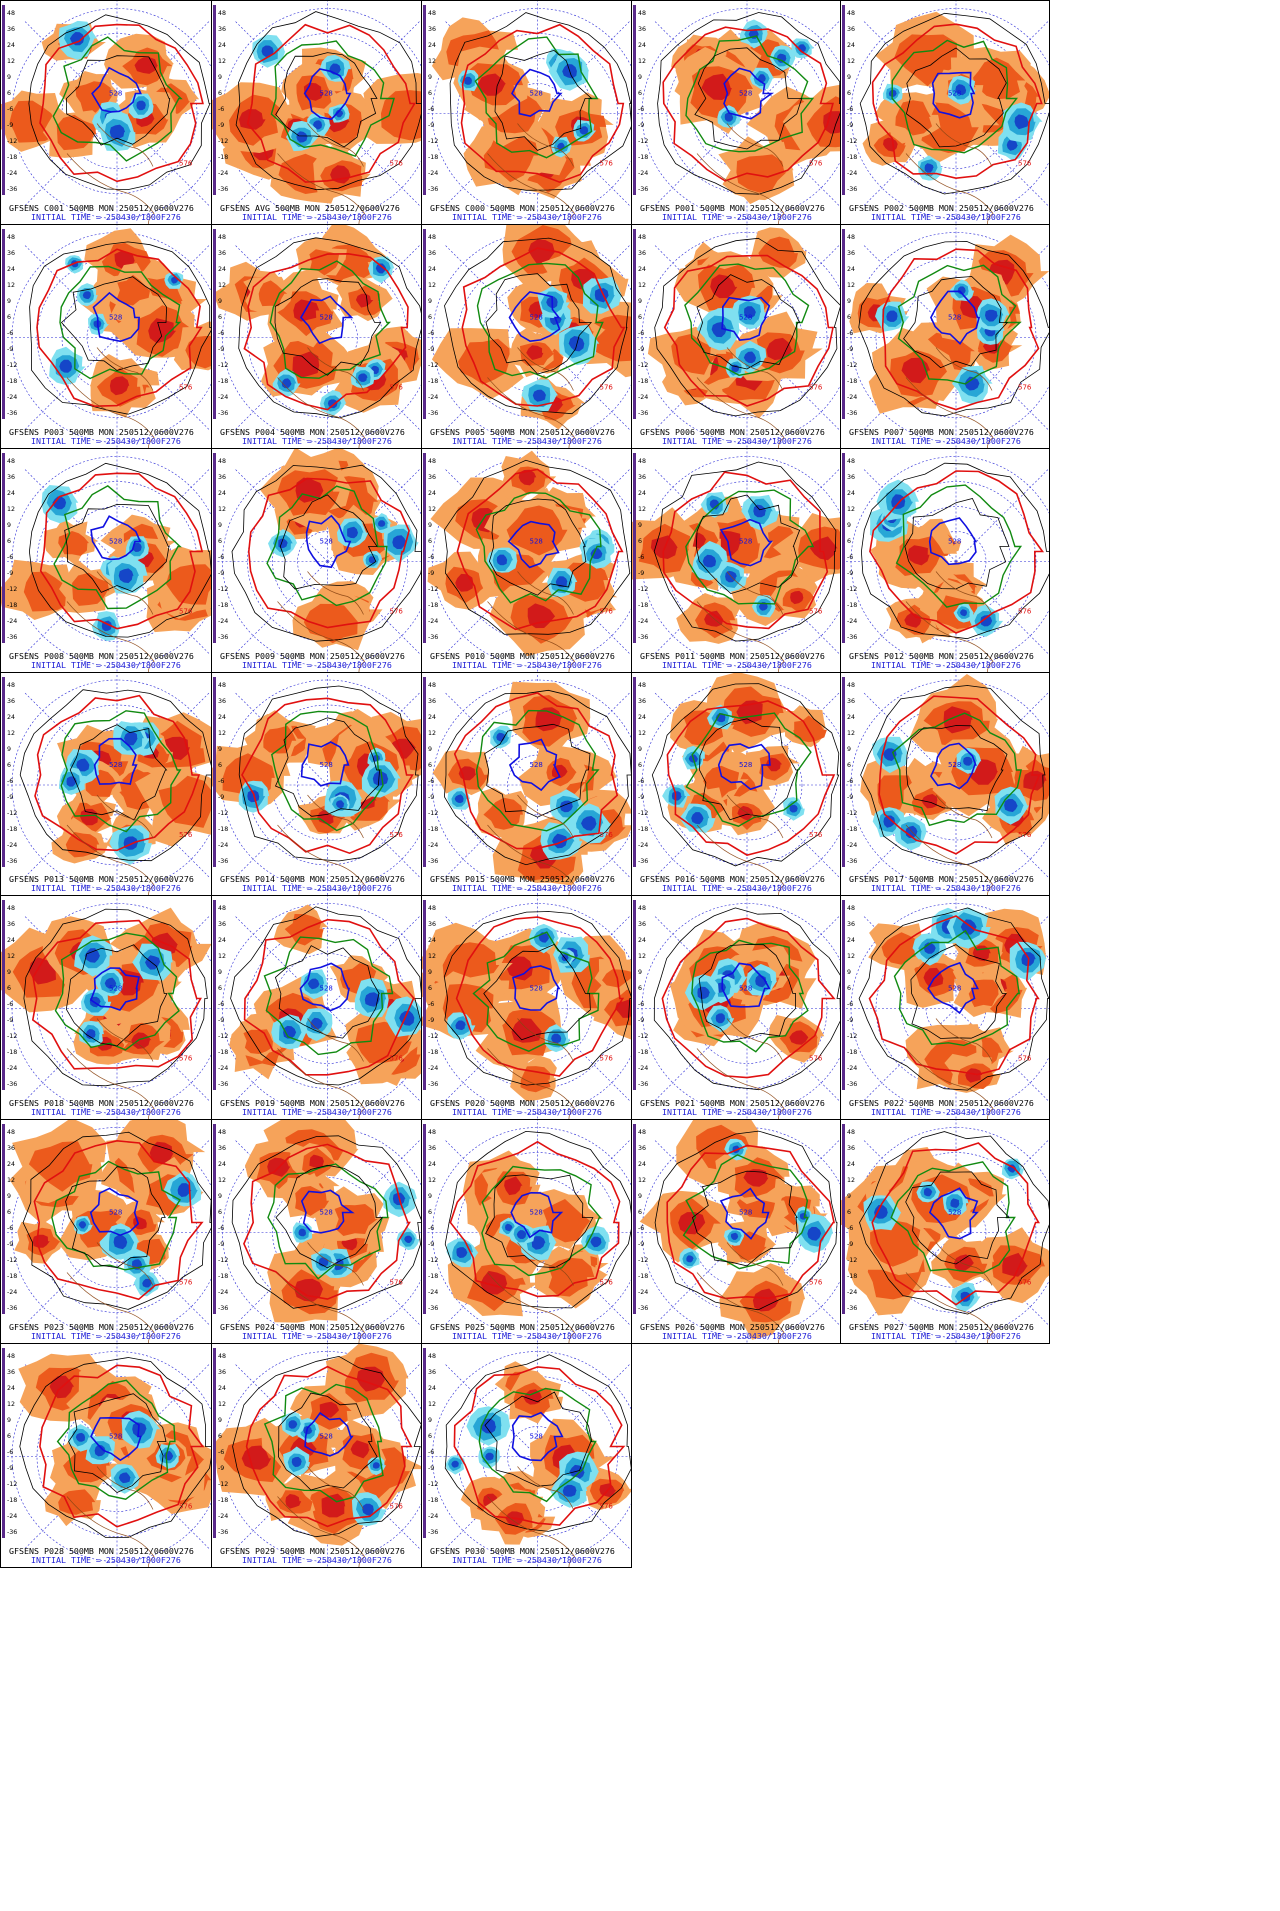  I want to click on contour-label: 528, so click(954, 1213).